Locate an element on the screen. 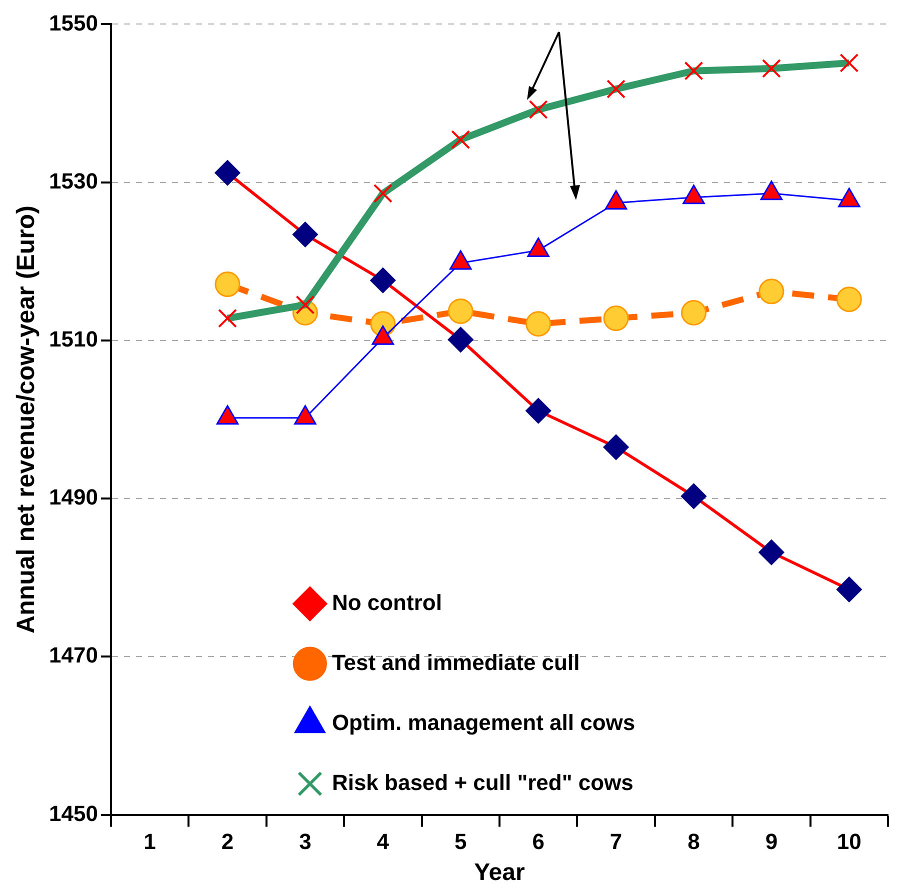  x-tick-label: 8 is located at coordinates (694, 841).